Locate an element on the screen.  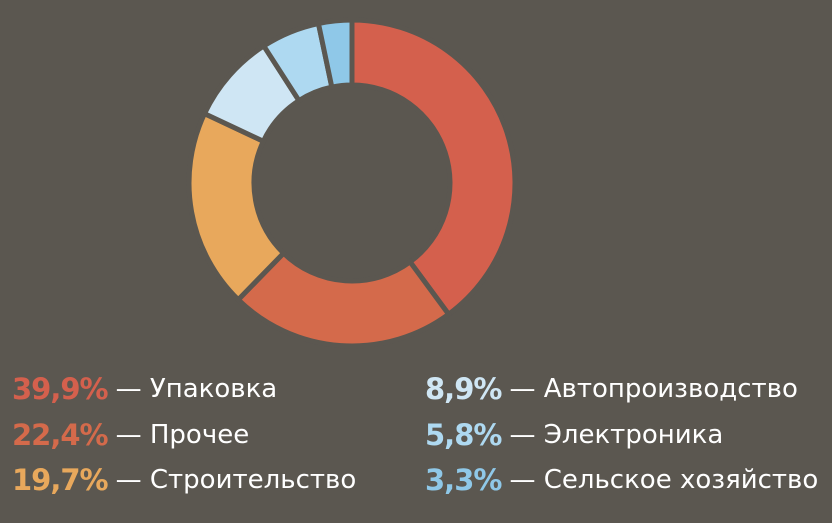
legend-percent: 22,4% is located at coordinates (60, 435).